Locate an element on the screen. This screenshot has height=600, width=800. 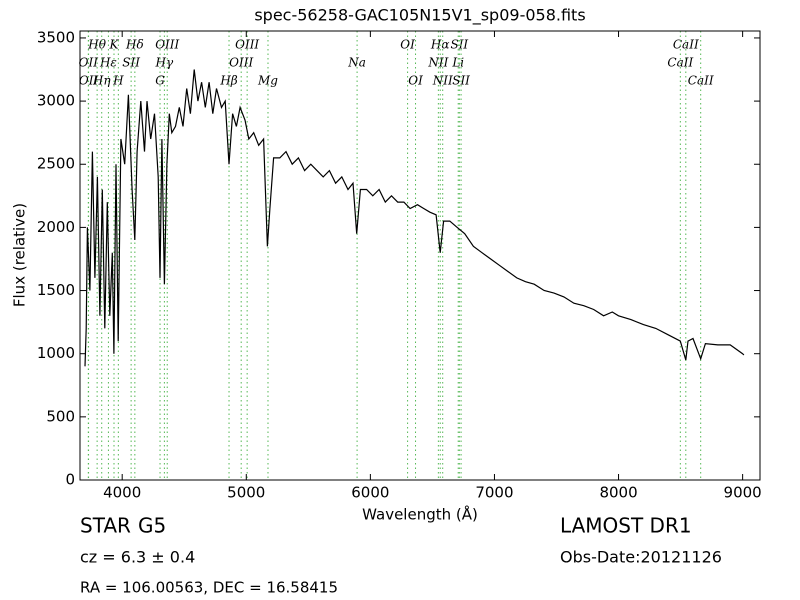
spectral-line-label: Hη is located at coordinates (101, 81).